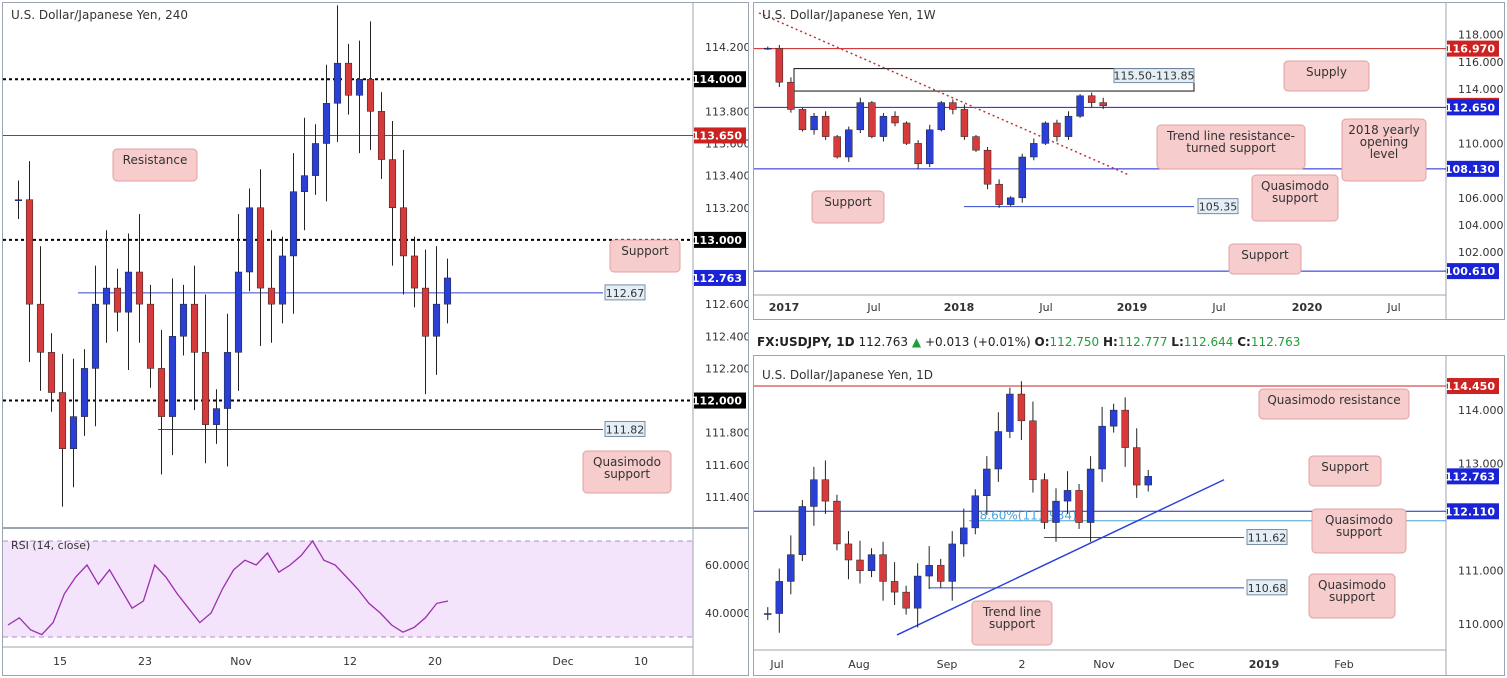 This screenshot has width=1507, height=678. Describe the element at coordinates (1481, 410) in the screenshot. I see `daily-price-tick: 114.000` at that location.